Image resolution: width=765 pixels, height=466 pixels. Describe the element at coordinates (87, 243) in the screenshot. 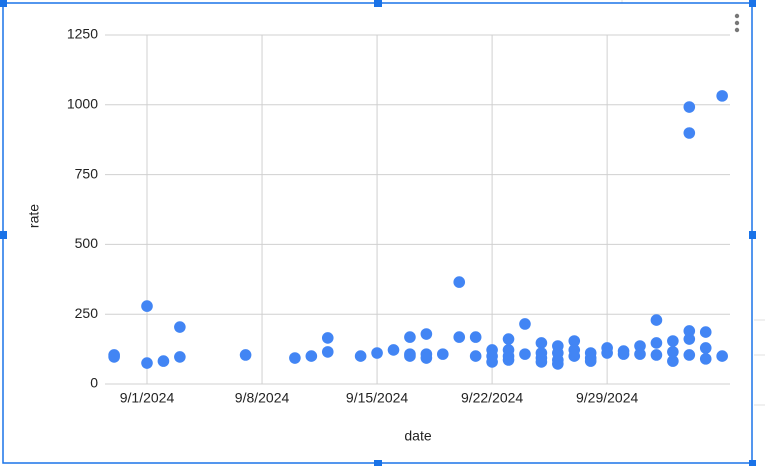

I see `y-tick-label: 500` at that location.